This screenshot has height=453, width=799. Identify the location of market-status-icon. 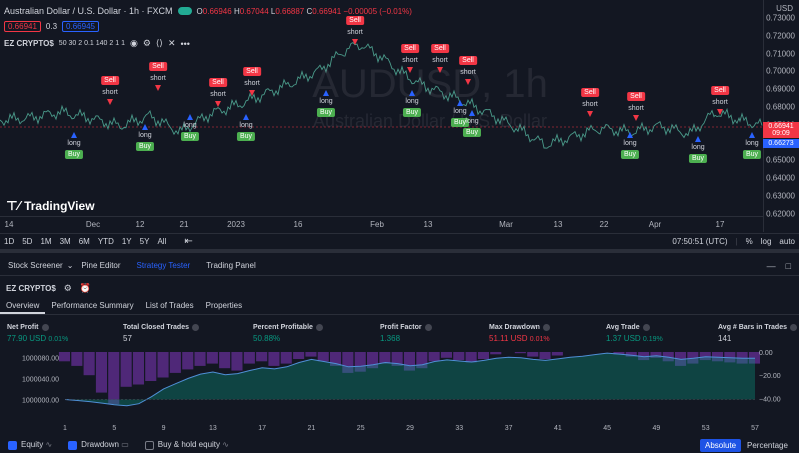
(184, 11).